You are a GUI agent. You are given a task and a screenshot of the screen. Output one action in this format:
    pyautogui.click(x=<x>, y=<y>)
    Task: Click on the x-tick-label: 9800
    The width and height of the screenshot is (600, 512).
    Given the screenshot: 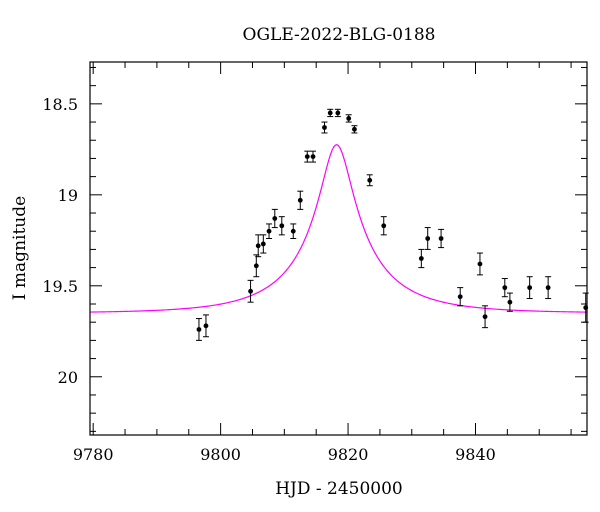 What is the action you would take?
    pyautogui.click(x=220, y=454)
    